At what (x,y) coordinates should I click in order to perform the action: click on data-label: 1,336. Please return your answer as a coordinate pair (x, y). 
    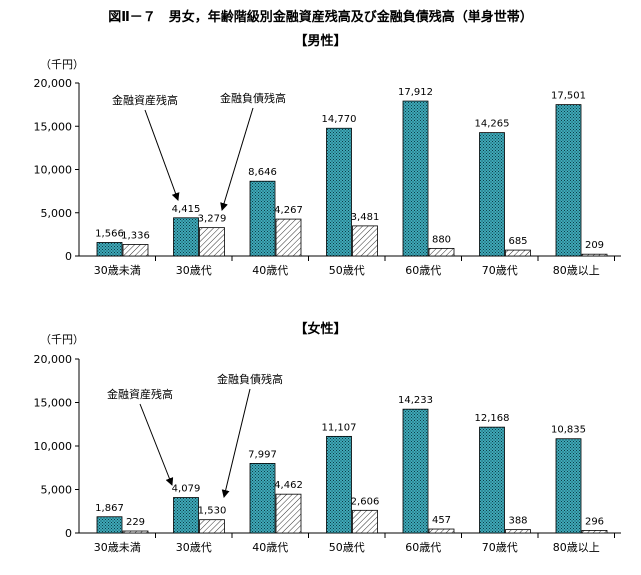
    Looking at the image, I should click on (135, 235).